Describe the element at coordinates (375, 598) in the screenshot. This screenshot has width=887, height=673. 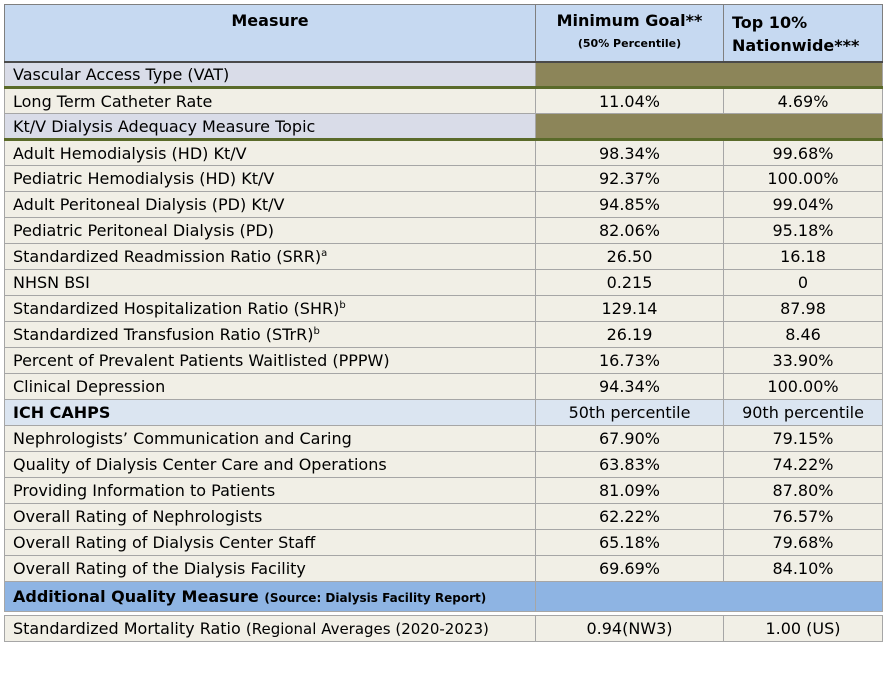
I see `additional-source: (Source: Dialysis Facility Report)` at that location.